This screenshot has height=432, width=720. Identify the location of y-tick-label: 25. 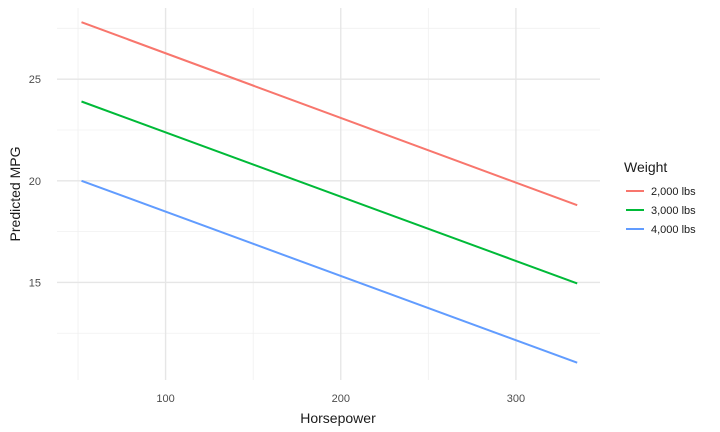
(35, 80).